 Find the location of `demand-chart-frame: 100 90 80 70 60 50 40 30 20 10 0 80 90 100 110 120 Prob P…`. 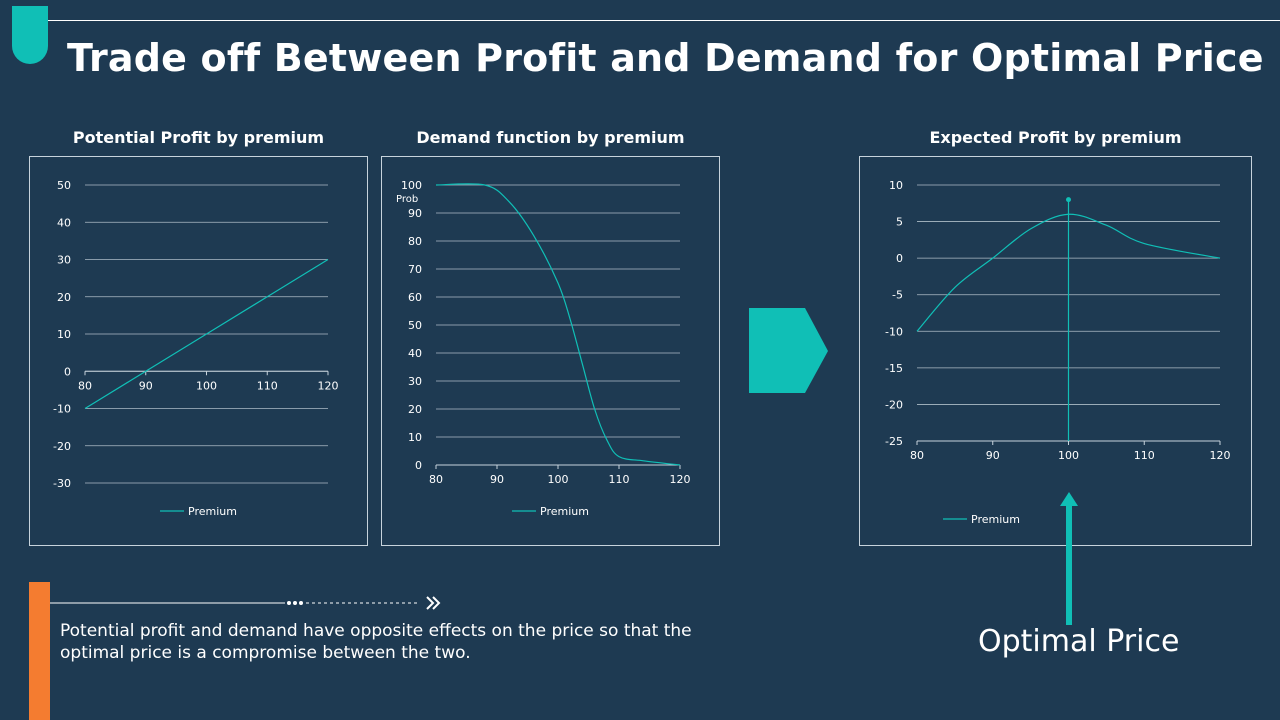

demand-chart-frame: 100 90 80 70 60 50 40 30 20 10 0 80 90 100 110 120 Prob P… is located at coordinates (550, 351).